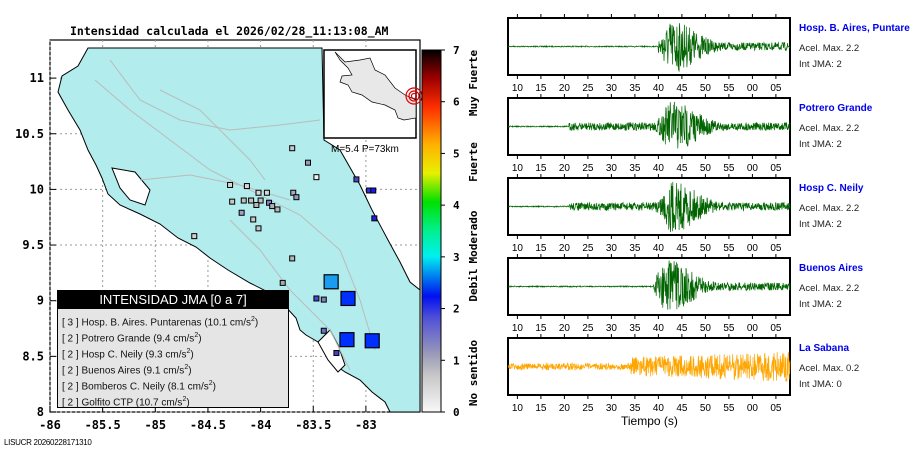  Describe the element at coordinates (473, 162) in the screenshot. I see `intensity-category-label: Fuerte` at that location.